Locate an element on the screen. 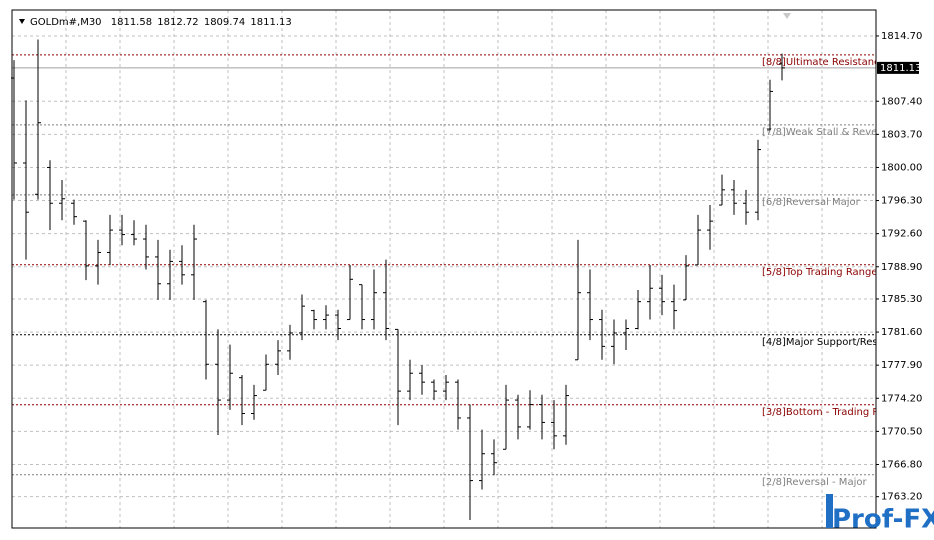 This screenshot has width=934, height=540. price-tag-label: 1811.13 is located at coordinates (900, 68).